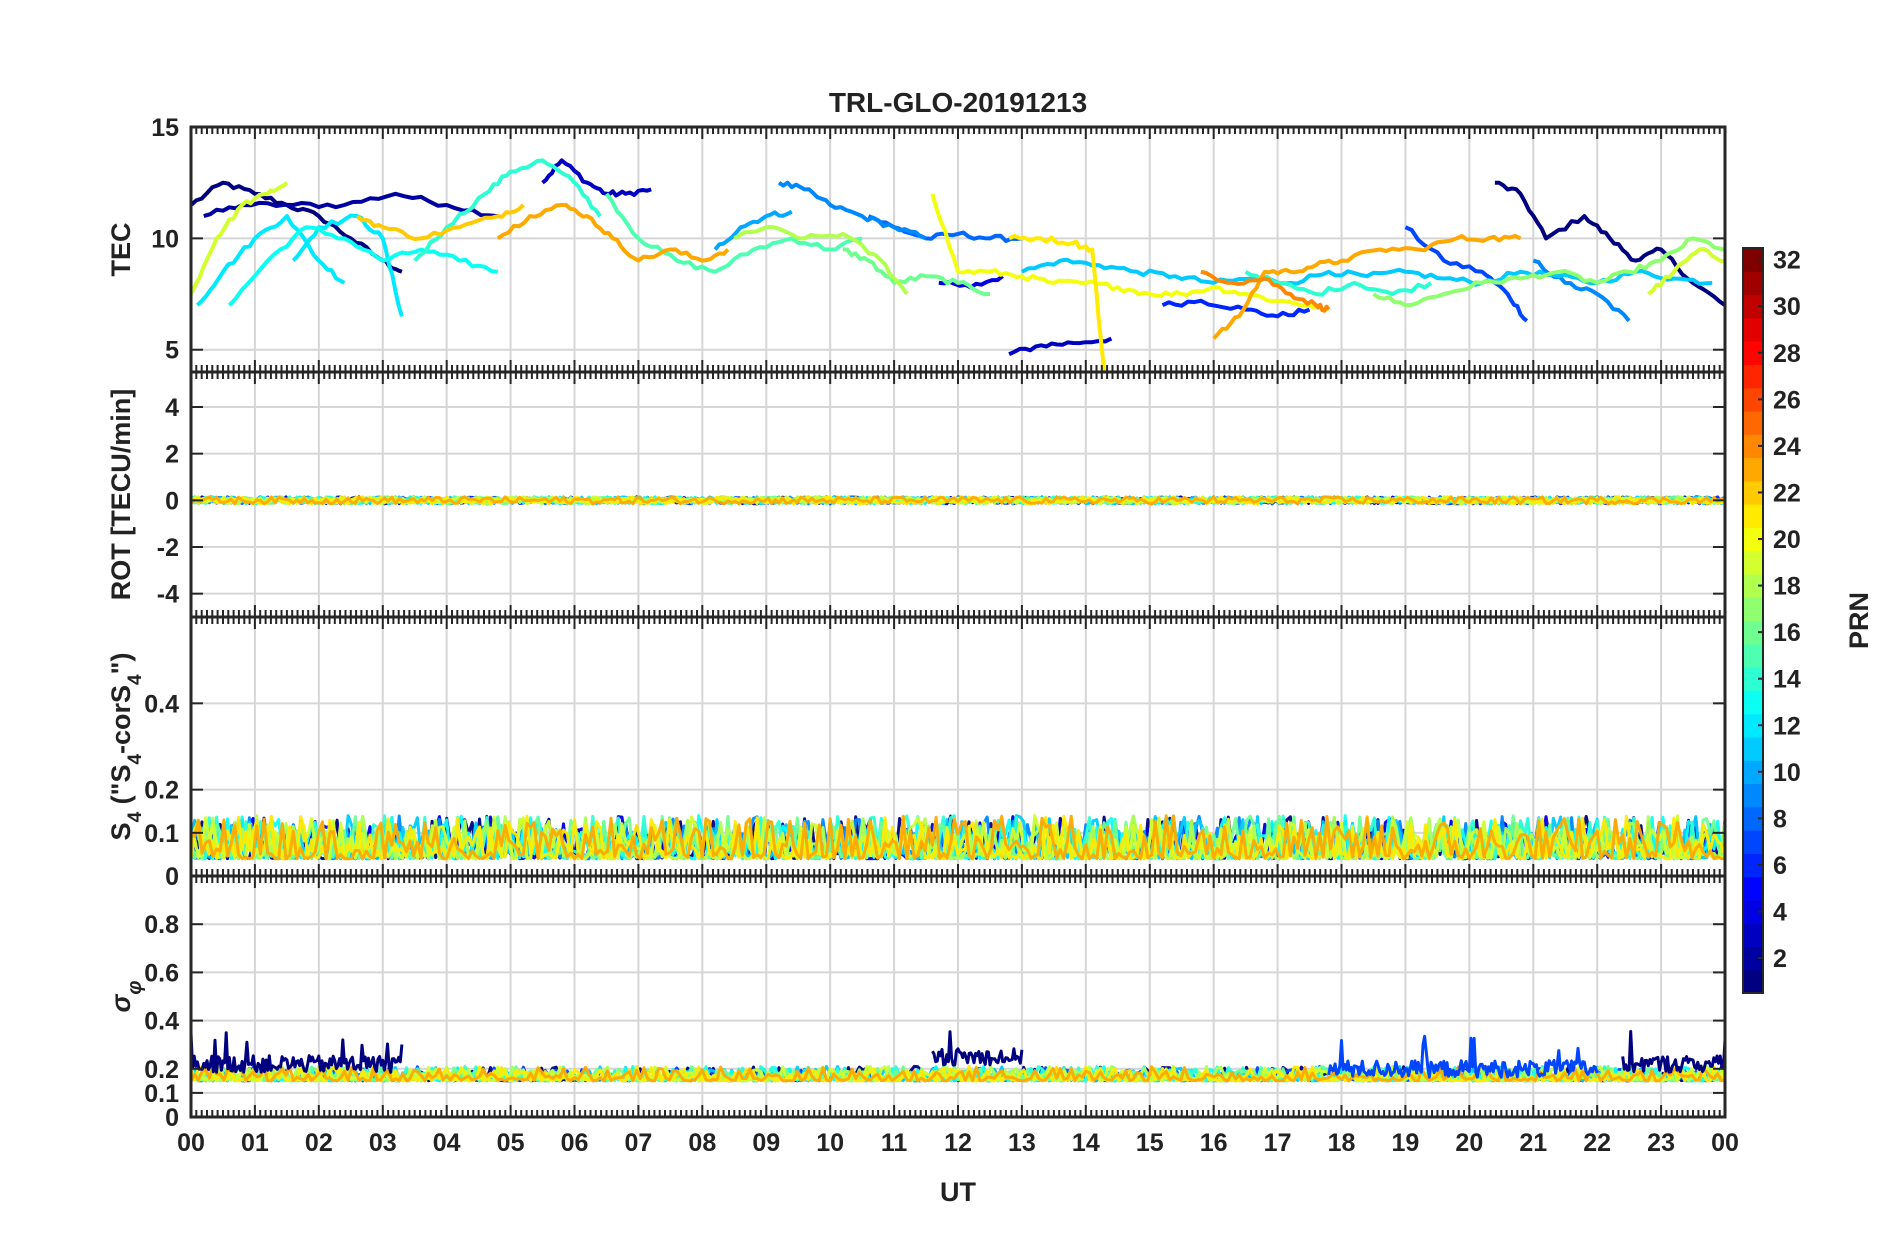 This screenshot has height=1241, width=1902. What do you see at coordinates (447, 1143) in the screenshot?
I see `x-tick-label: 04` at bounding box center [447, 1143].